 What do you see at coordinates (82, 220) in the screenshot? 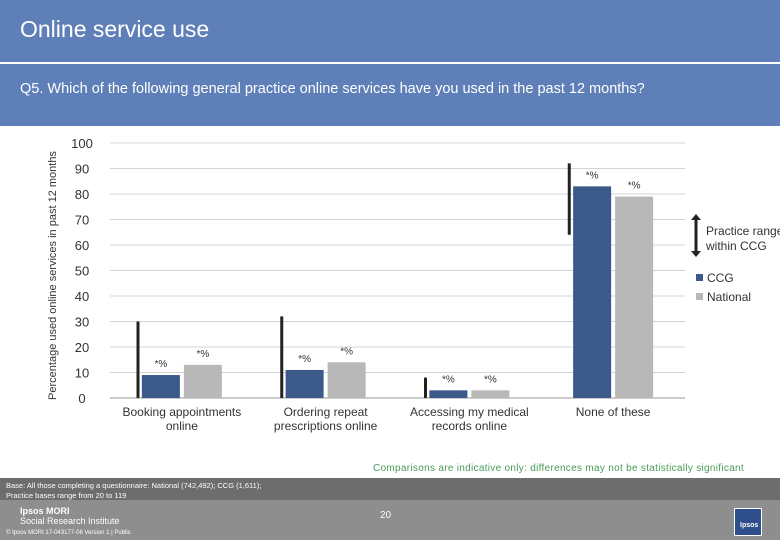
I see `y-tick-label: 70` at bounding box center [82, 220].